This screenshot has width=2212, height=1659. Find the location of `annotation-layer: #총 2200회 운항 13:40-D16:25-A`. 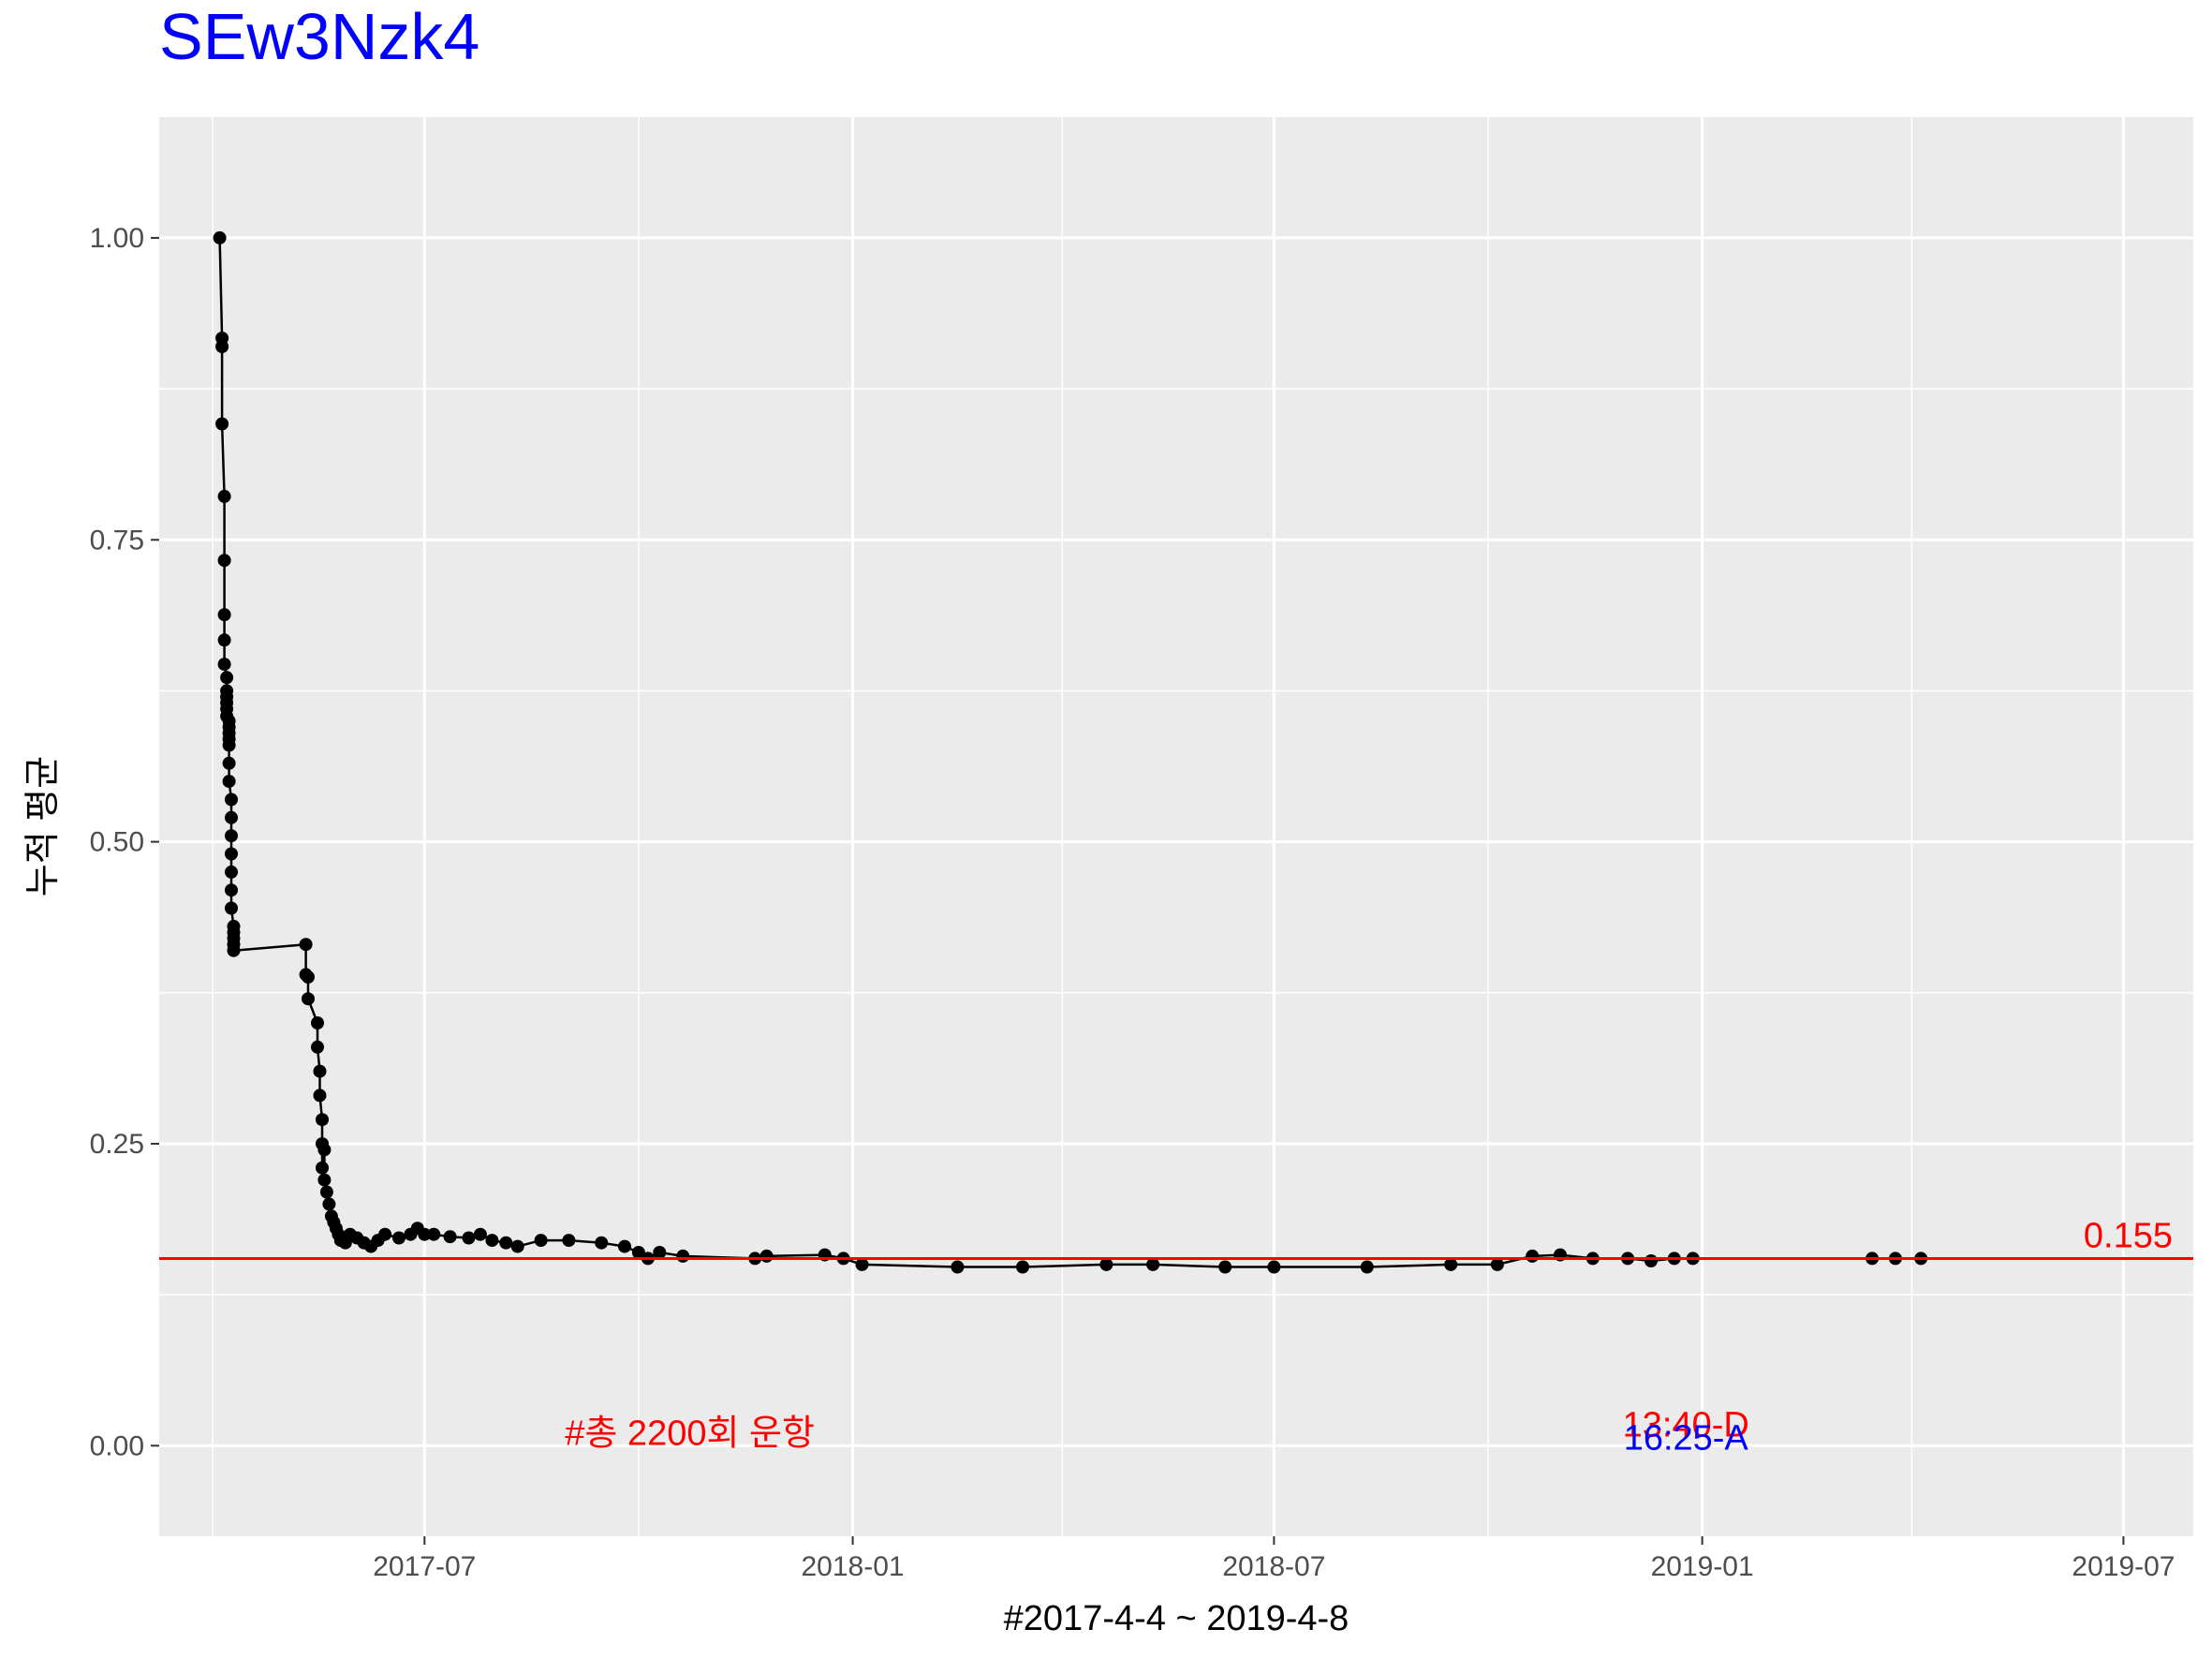

annotation-layer: #총 2200회 운항 13:40-D16:25-A is located at coordinates (1157, 1432).